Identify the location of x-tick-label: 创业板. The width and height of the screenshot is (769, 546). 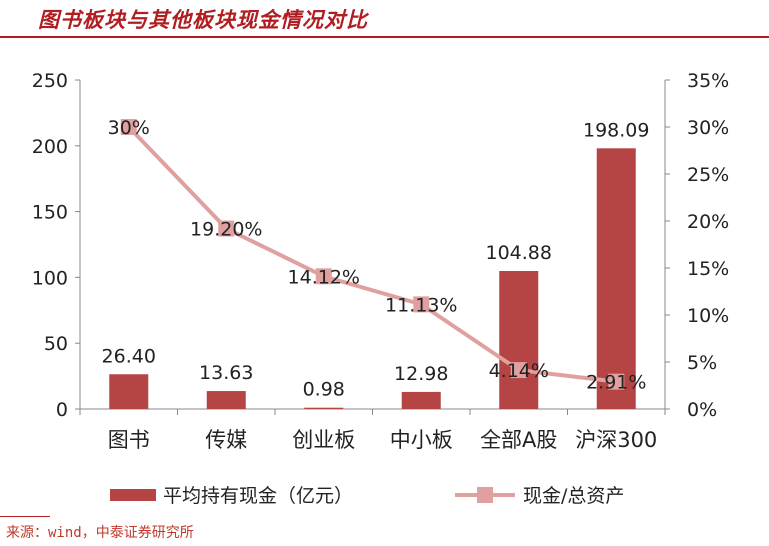
(323, 440).